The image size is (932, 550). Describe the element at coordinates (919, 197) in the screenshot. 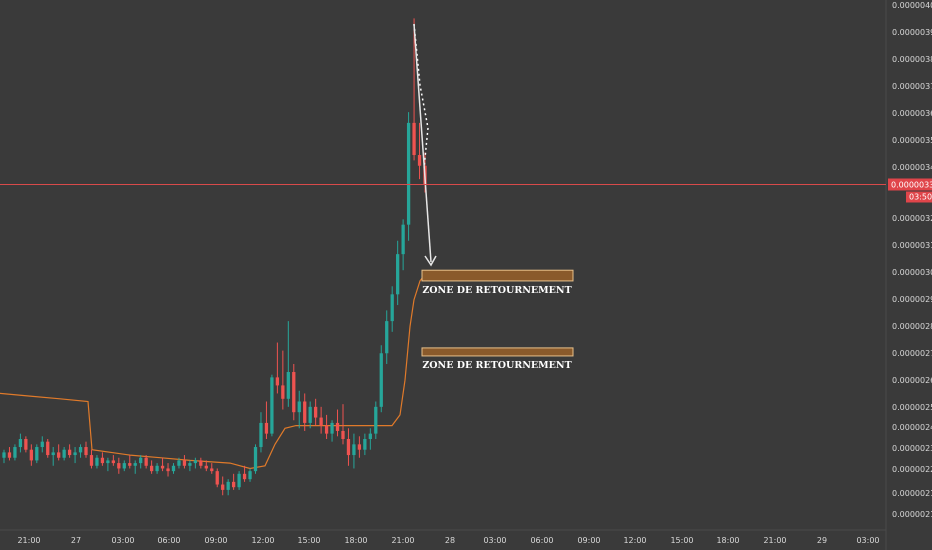

I see `countdown-box` at that location.